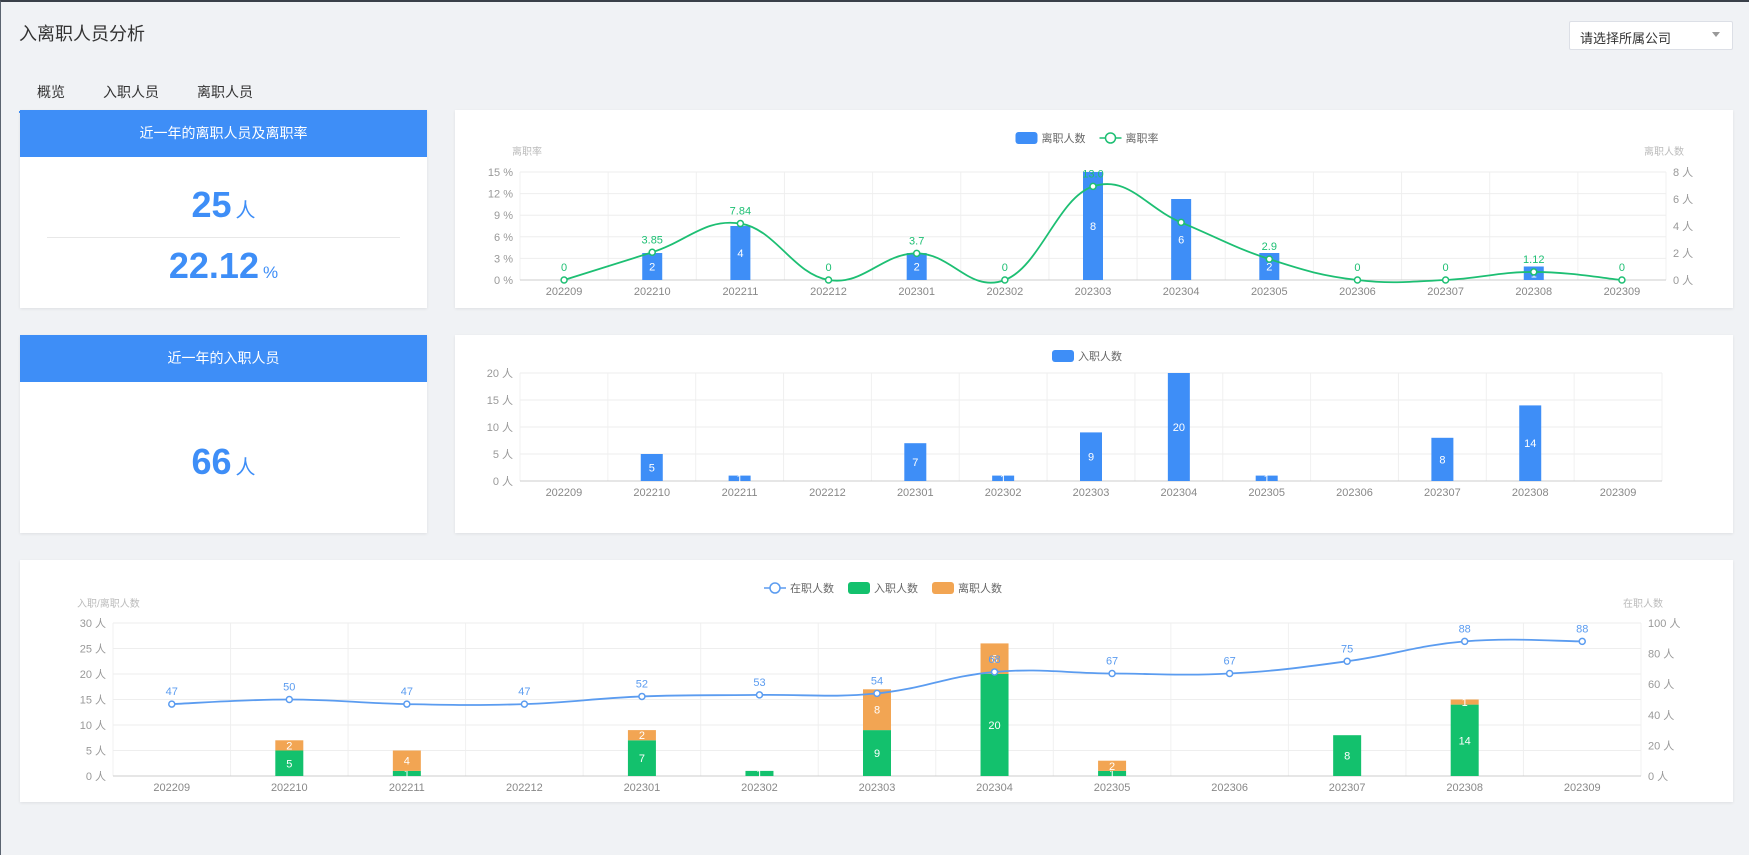  Describe the element at coordinates (1664, 151) in the screenshot. I see `y-right-axis-title: 离职人数` at that location.